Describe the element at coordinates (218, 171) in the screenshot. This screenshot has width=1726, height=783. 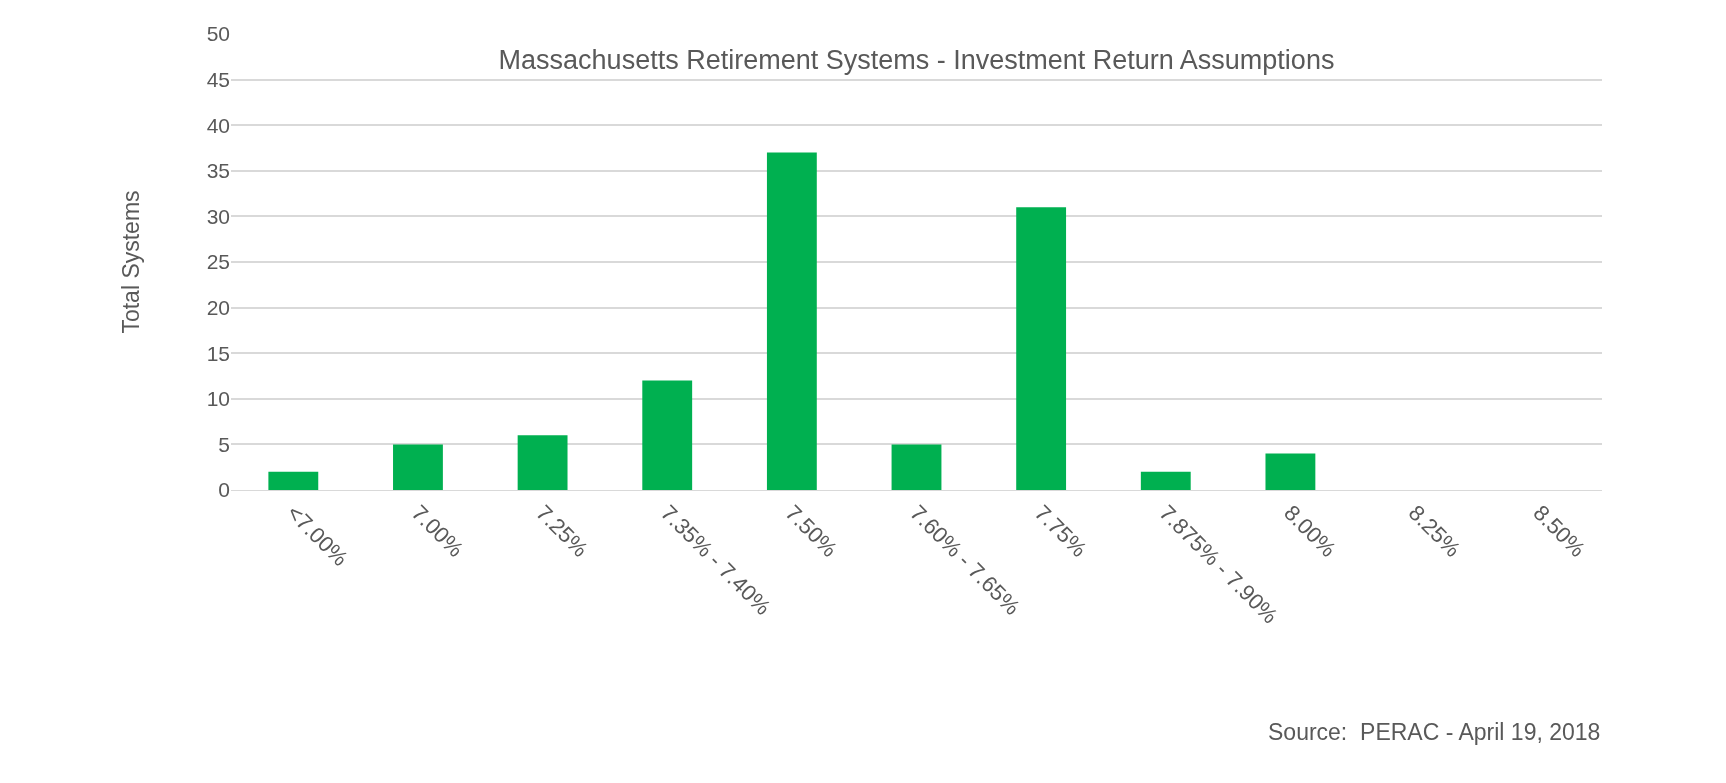
I see `y-tick-label: 35` at that location.